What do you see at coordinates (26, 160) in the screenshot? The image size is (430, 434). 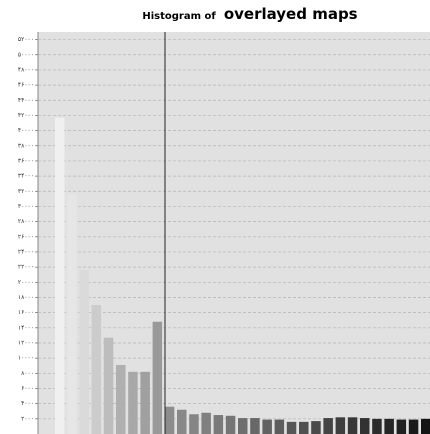 I see `y-tick-label: ۳۶۰۰۰` at bounding box center [26, 160].